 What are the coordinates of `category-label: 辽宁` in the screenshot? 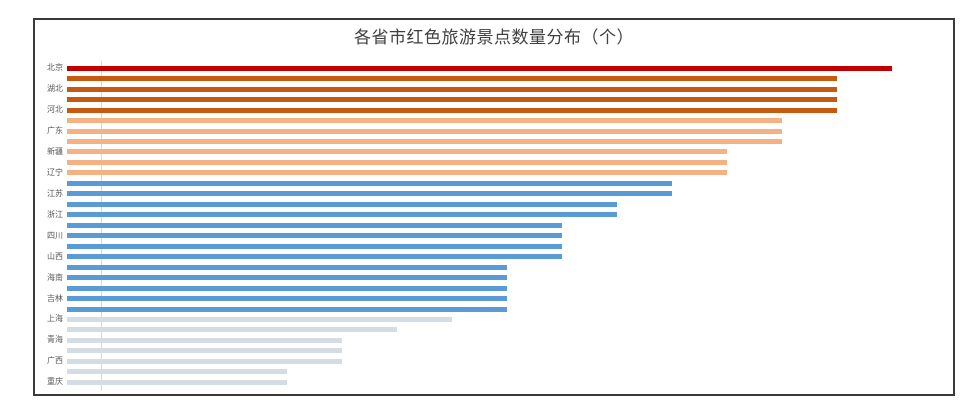 It's located at (55, 172).